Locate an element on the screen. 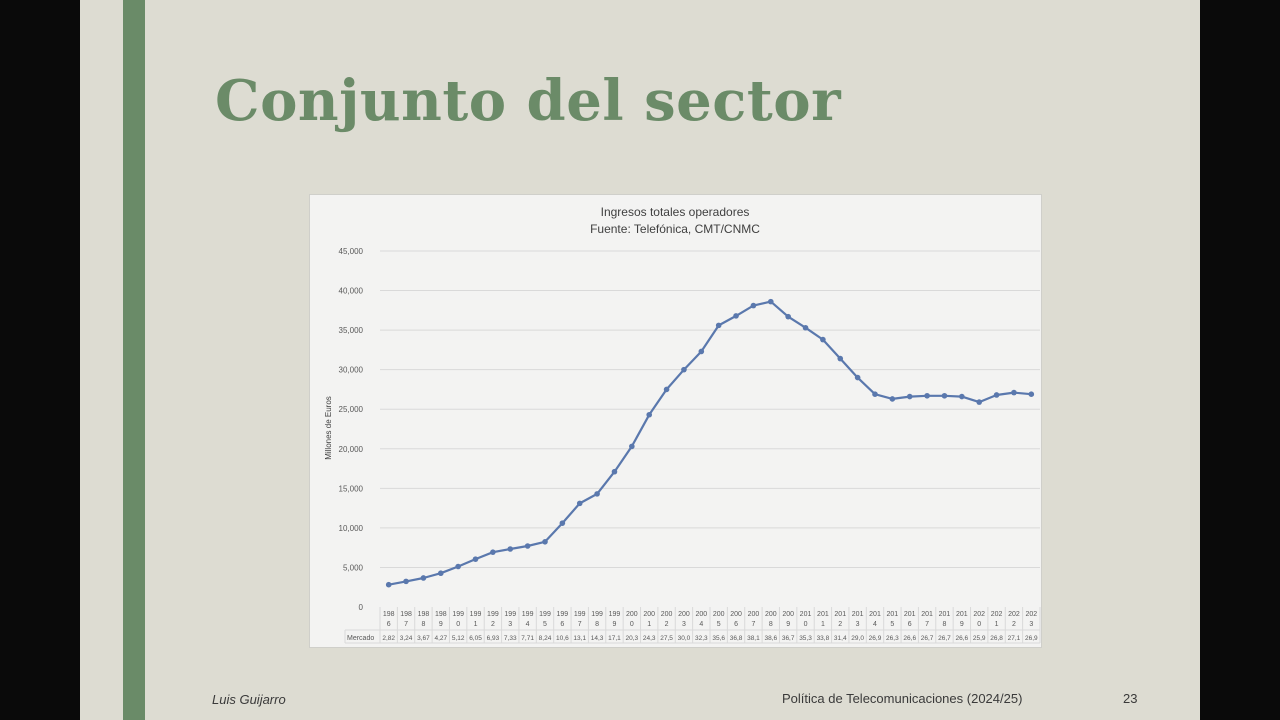  table-value: 17,1 is located at coordinates (614, 638).